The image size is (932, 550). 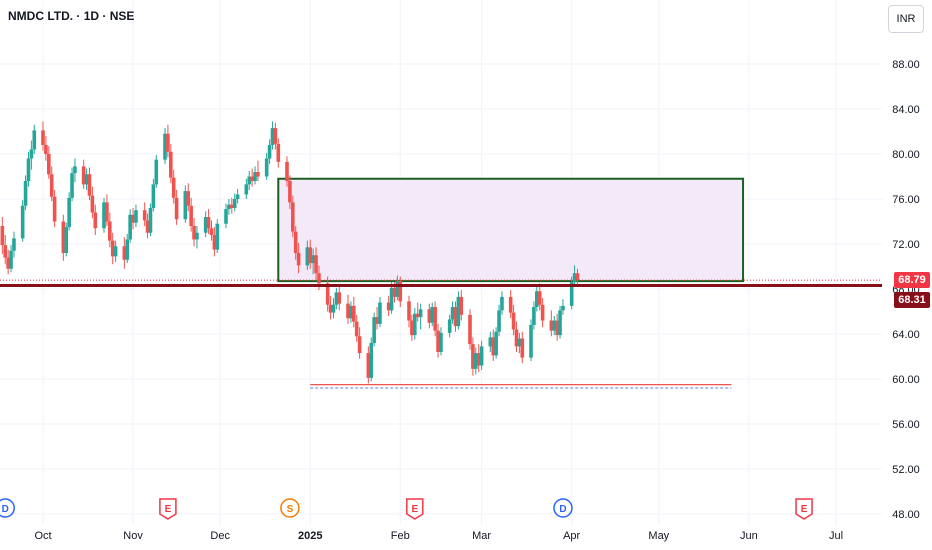 I want to click on y-tick-label: 56.00, so click(x=906, y=425).